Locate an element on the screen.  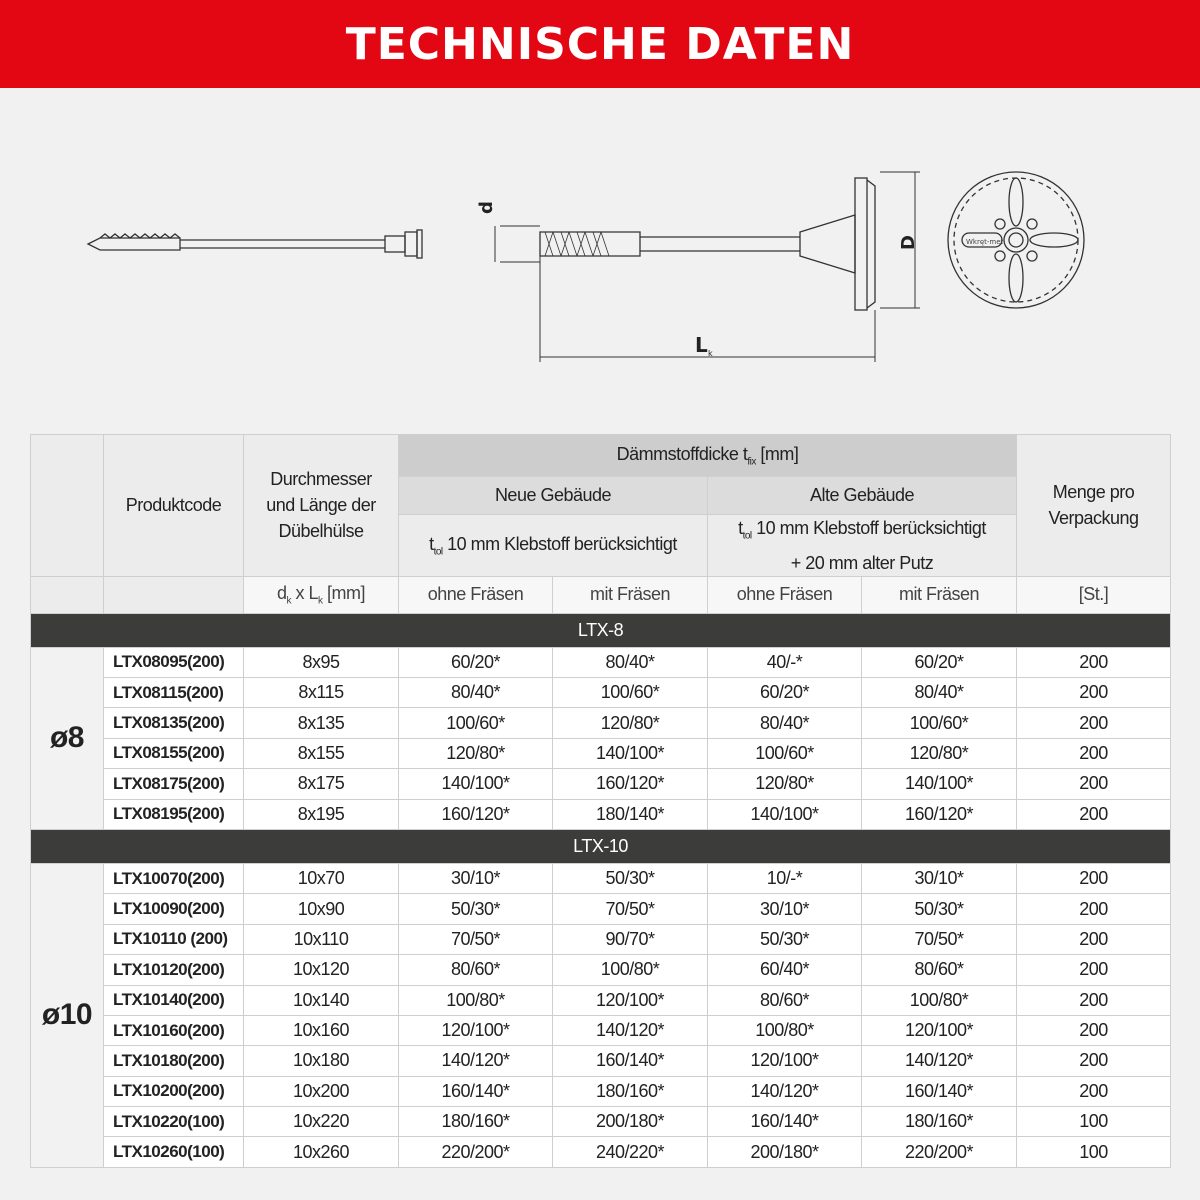
cell-neu-mit: 160/140* is located at coordinates (630, 1061).